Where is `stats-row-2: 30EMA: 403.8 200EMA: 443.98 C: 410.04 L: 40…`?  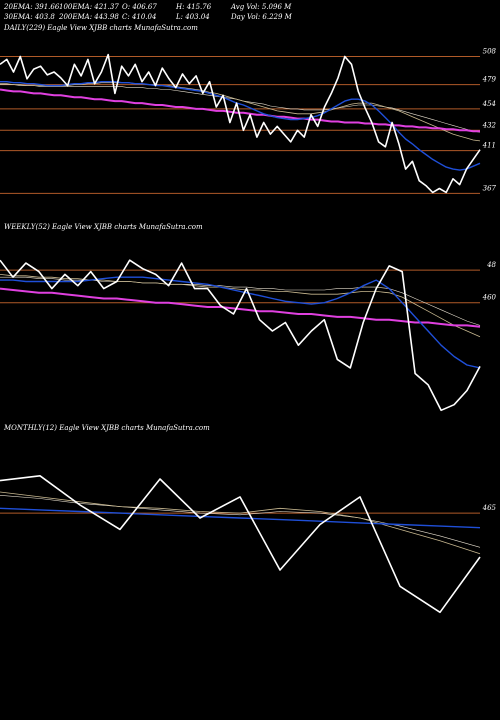 stats-row-2: 30EMA: 403.8 200EMA: 443.98 C: 410.04 L: 40… is located at coordinates (148, 17).